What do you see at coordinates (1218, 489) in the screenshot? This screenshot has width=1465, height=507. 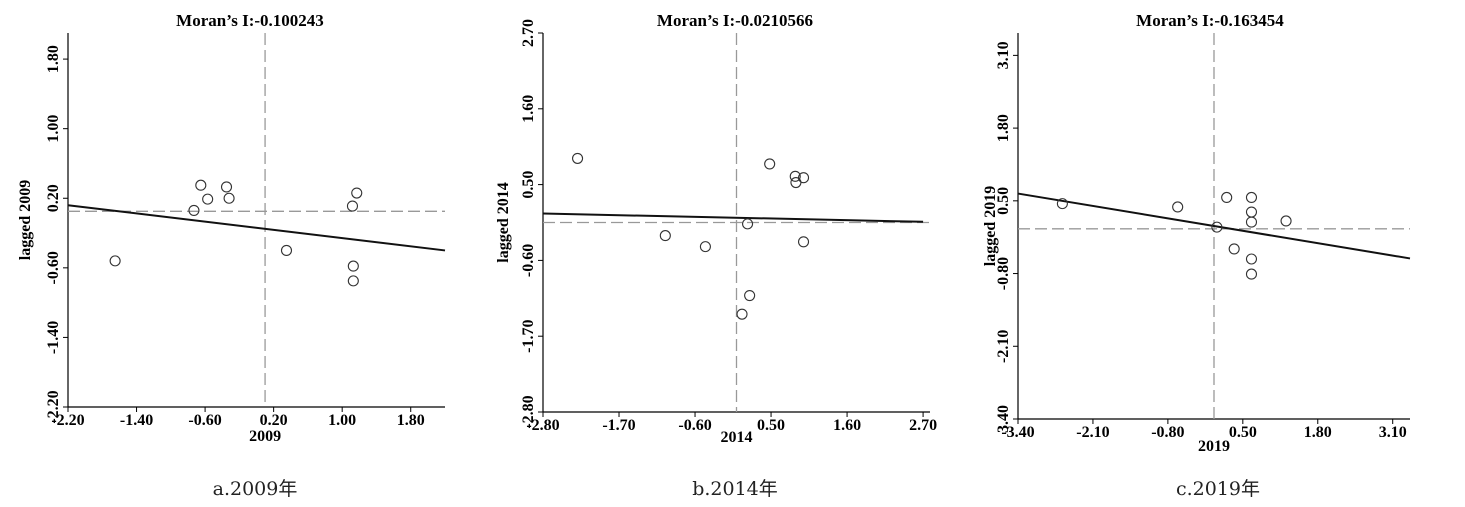 I see `chart-caption: c.2019年` at bounding box center [1218, 489].